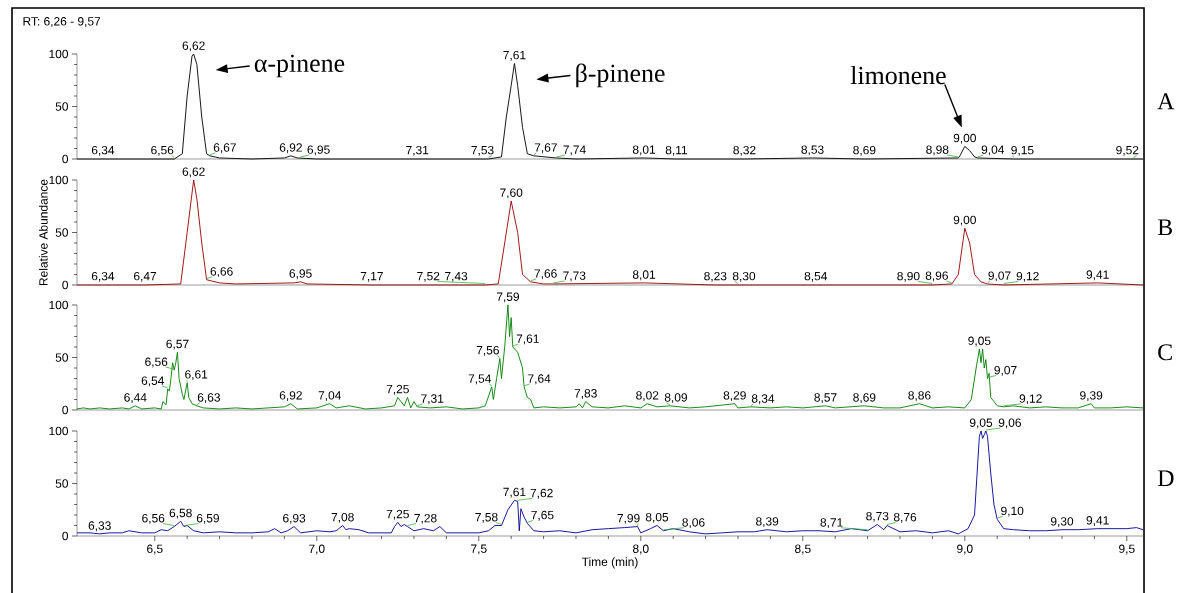 The height and width of the screenshot is (593, 1188). Describe the element at coordinates (763, 399) in the screenshot. I see `annotation: 8,34` at that location.